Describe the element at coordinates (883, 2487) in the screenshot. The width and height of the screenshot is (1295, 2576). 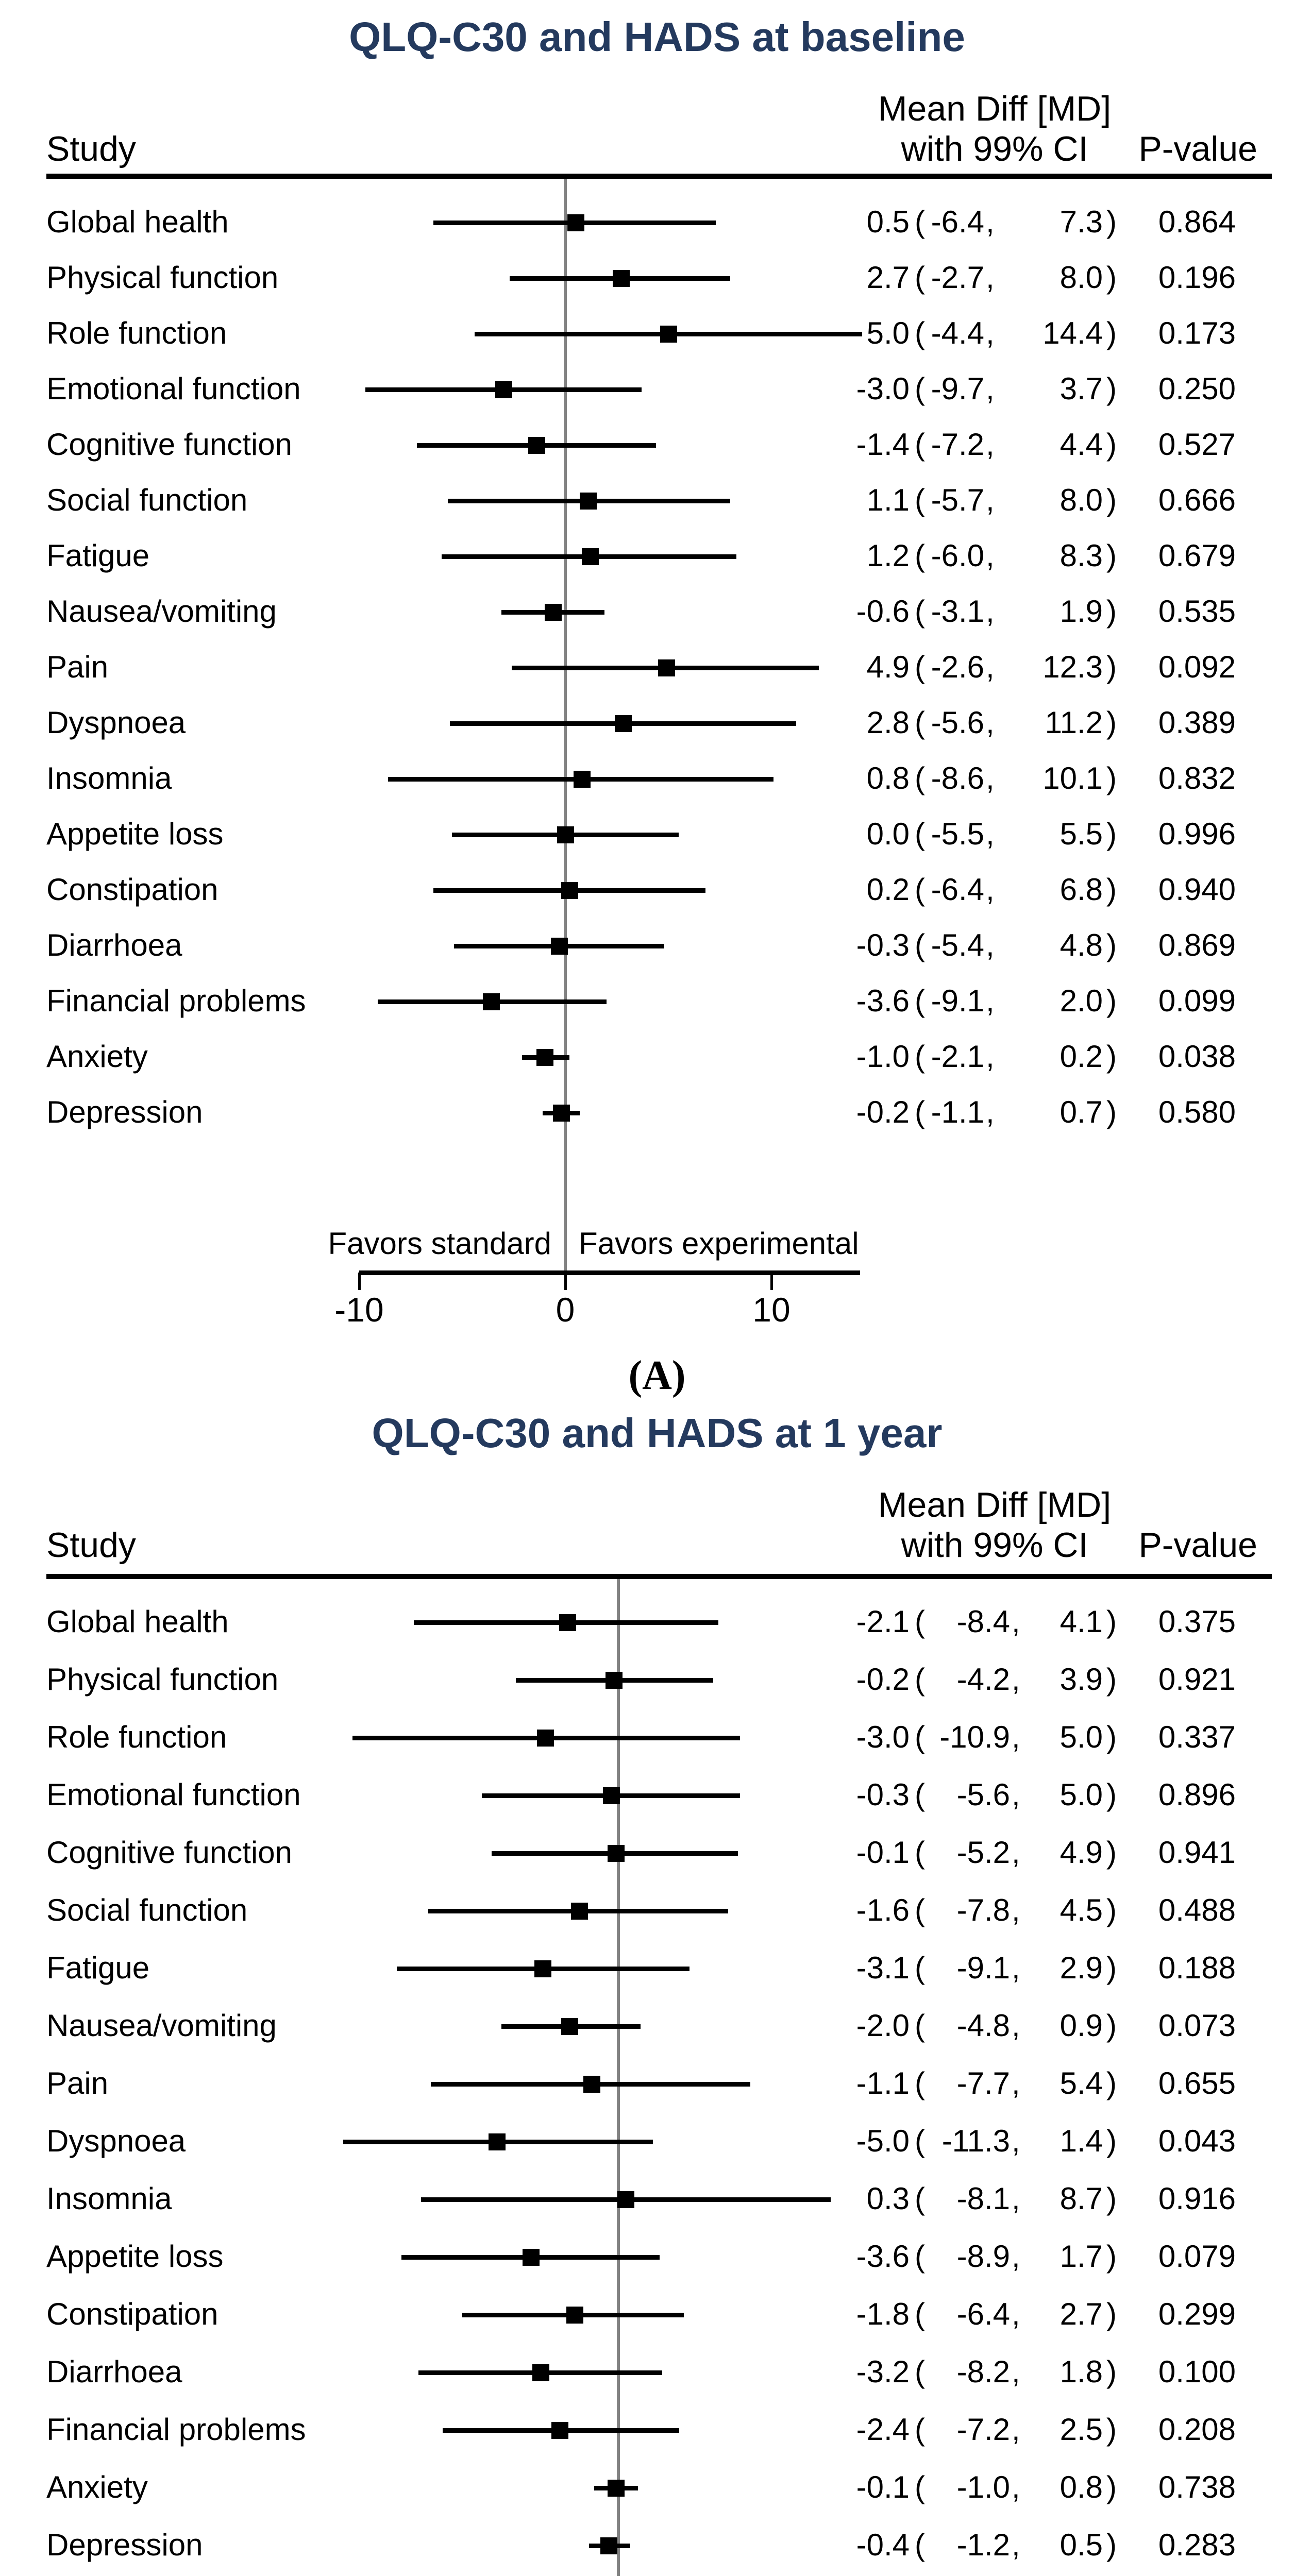
I see `md-value: -0.1` at that location.